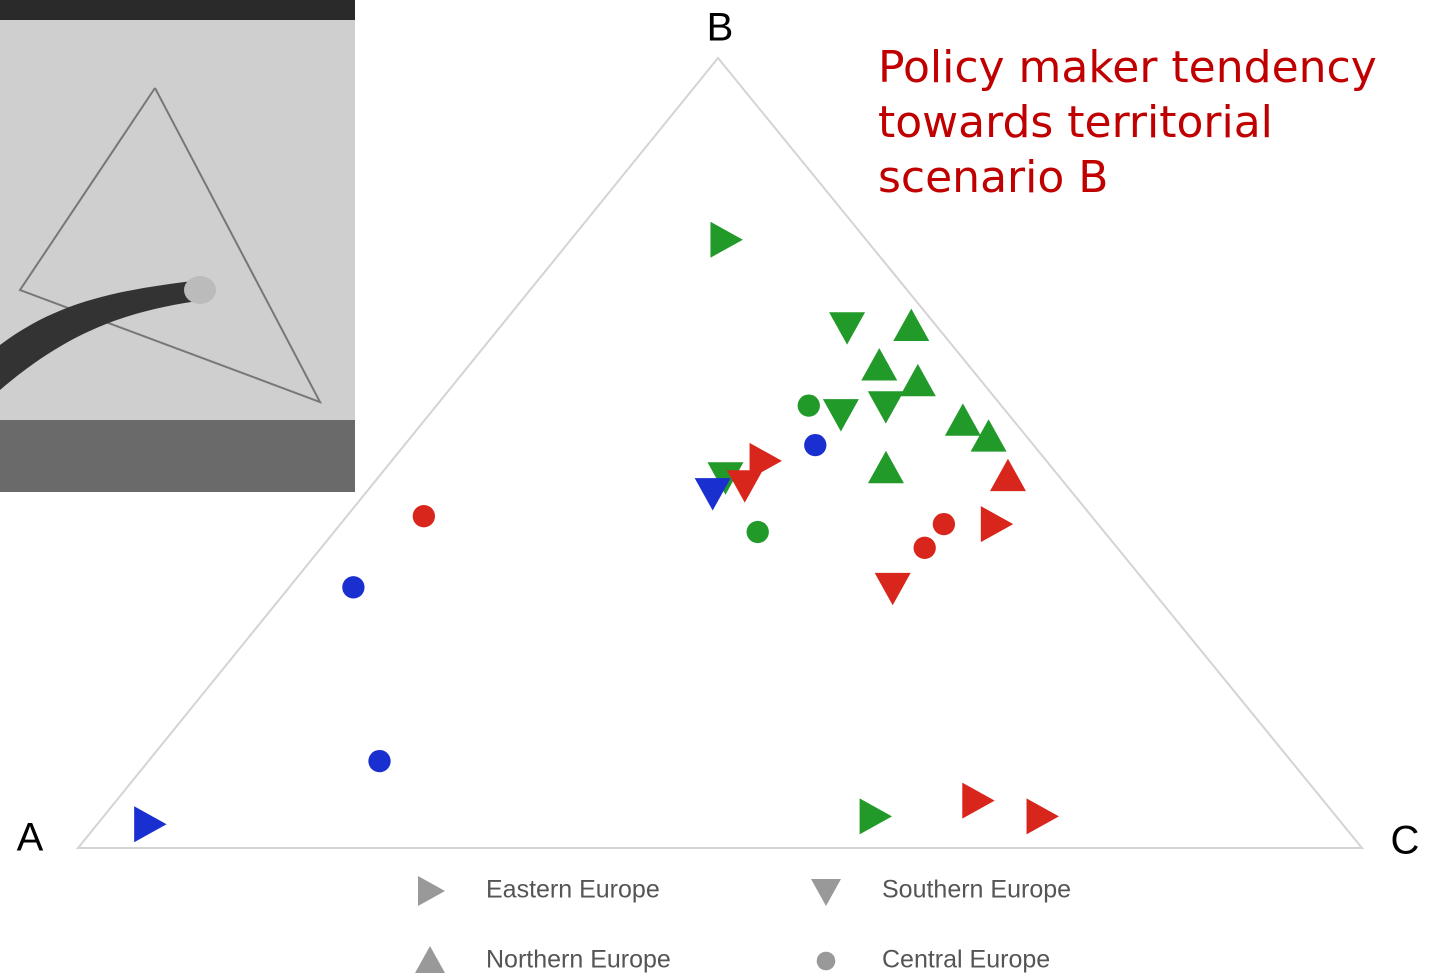  Describe the element at coordinates (578, 960) in the screenshot. I see `legend-label: Northern Europe` at that location.